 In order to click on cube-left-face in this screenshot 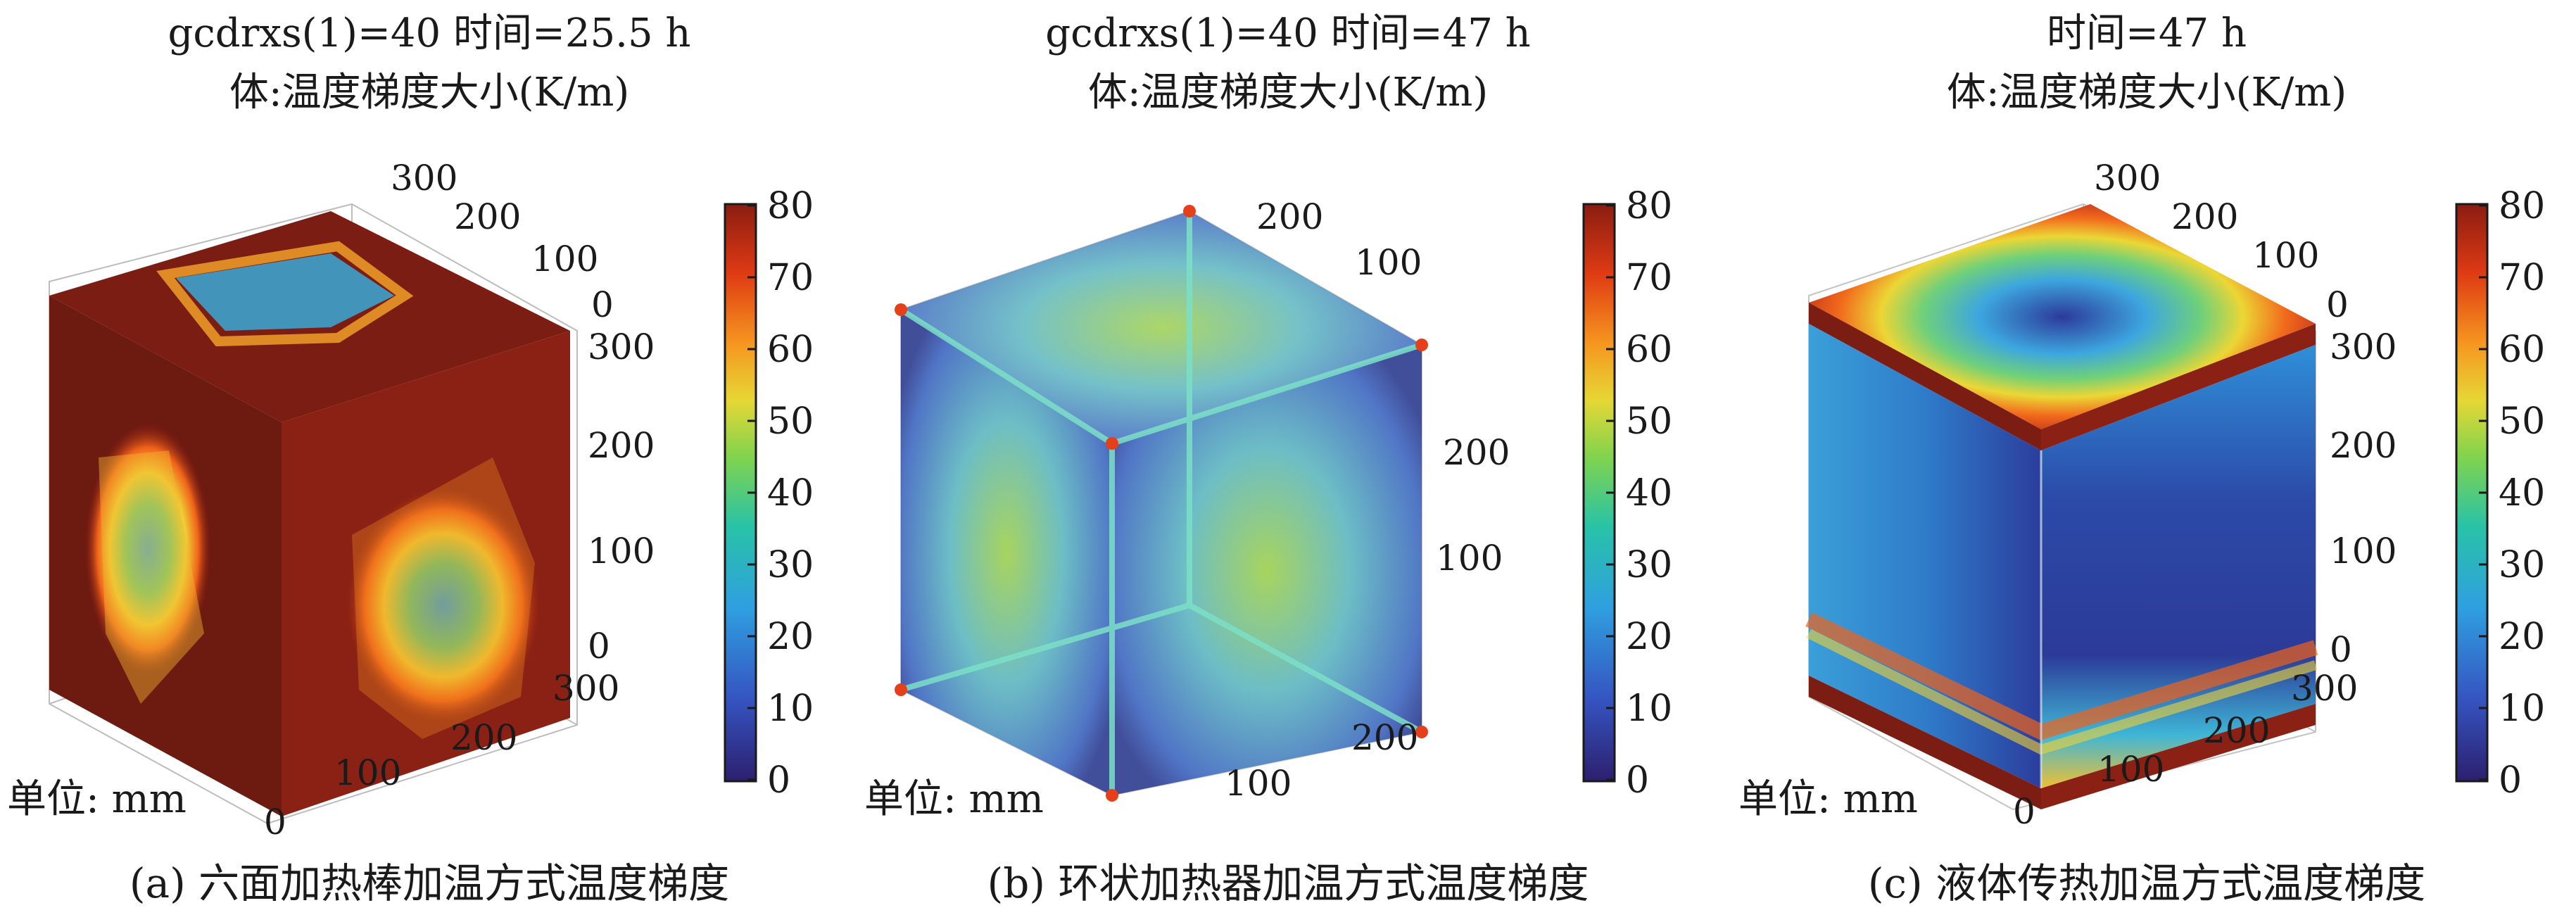, I will do `click(1925, 556)`.